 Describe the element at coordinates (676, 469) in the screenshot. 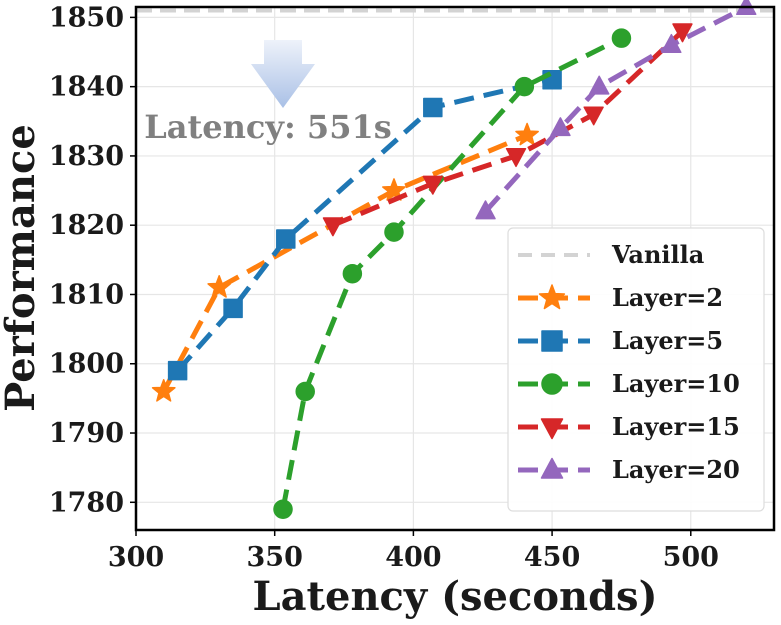

I see `legend-label-layer-20: Layer=20` at that location.